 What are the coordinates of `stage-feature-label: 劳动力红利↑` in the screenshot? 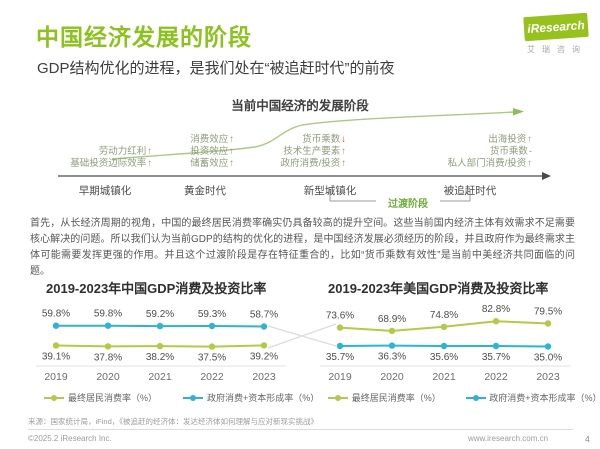 It's located at (125, 151).